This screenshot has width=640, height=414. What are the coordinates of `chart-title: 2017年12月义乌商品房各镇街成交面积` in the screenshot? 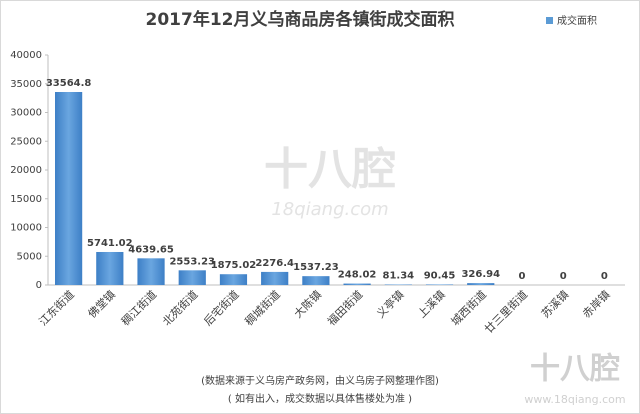 It's located at (300, 19).